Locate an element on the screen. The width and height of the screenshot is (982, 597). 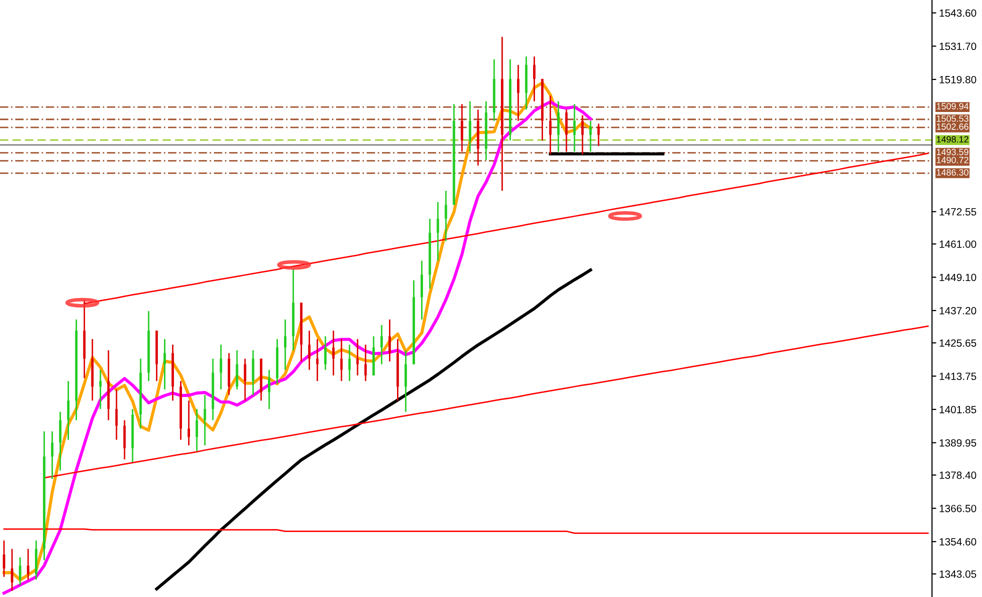
y-tick-label: 1354.60 is located at coordinates (958, 542).